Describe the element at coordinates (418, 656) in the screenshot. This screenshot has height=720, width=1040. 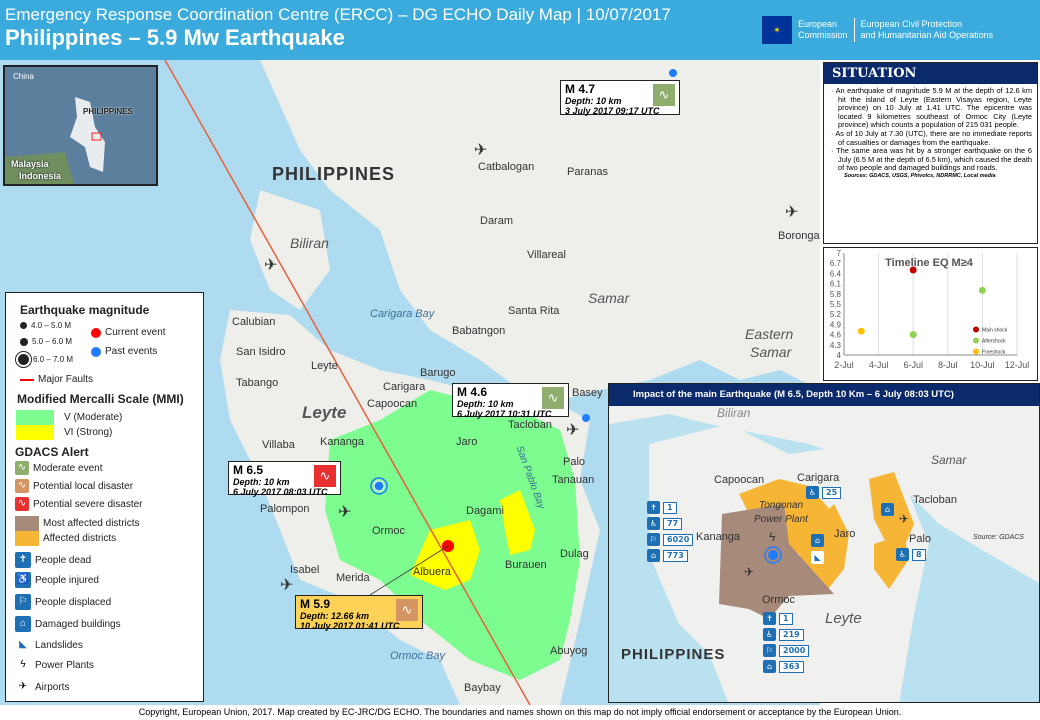
I see `sea-label: Ormoc Bay` at that location.